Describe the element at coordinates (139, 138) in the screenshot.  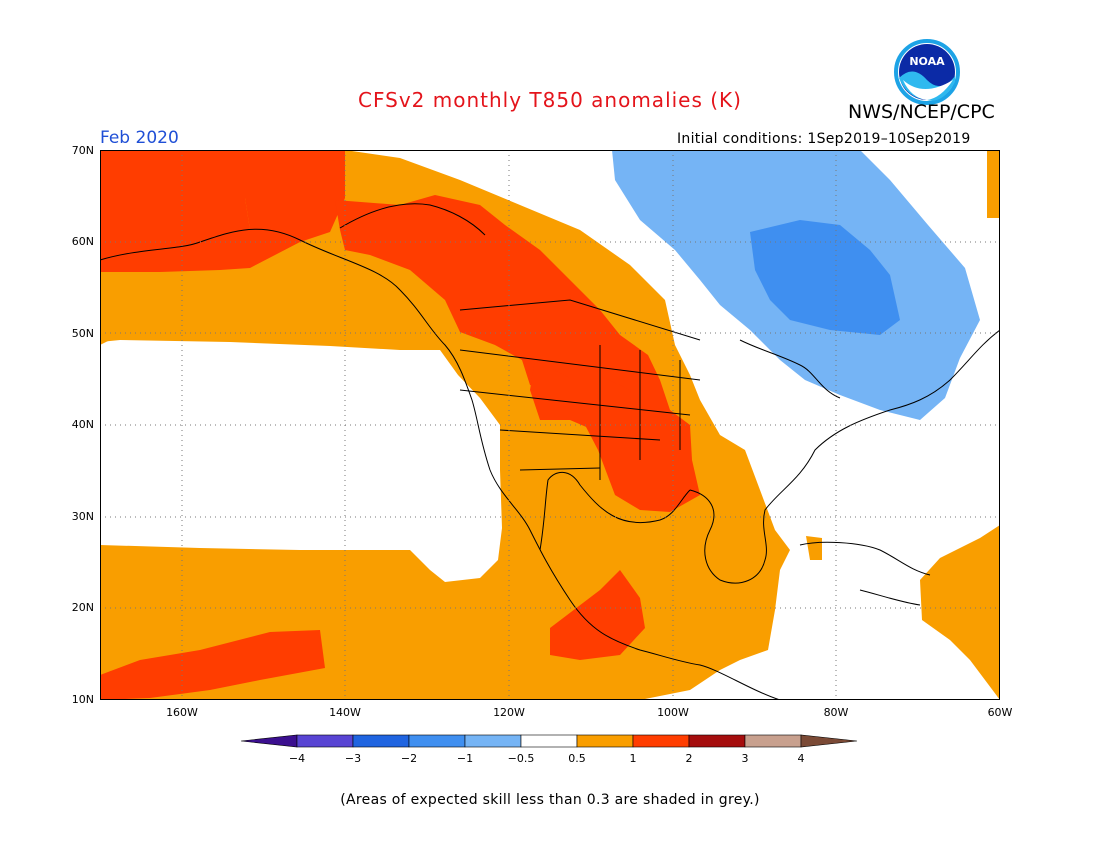
I see `forecast-month: Feb 2020` at that location.